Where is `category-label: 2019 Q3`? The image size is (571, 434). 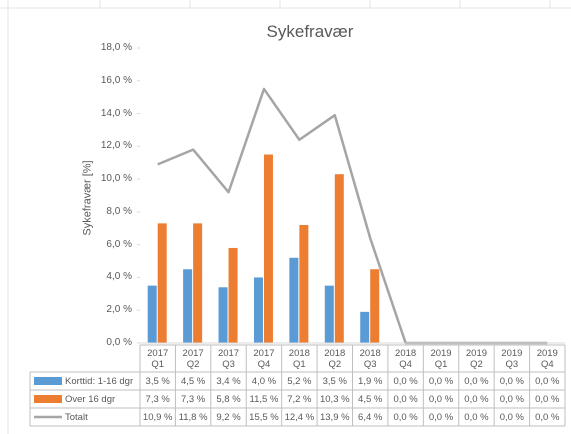 category-label: 2019 Q3 is located at coordinates (512, 359).